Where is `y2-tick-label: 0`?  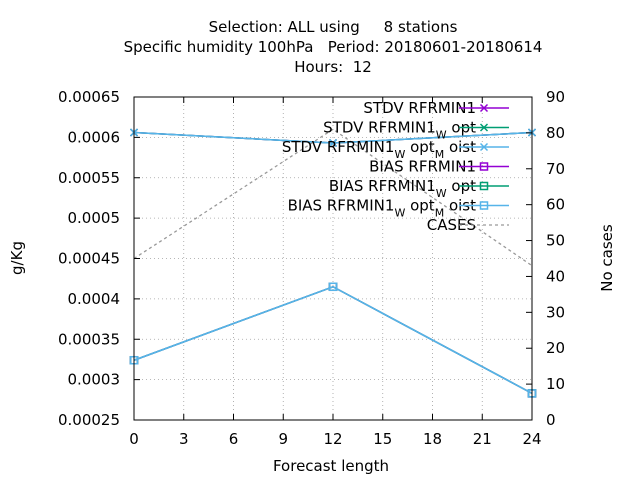
y2-tick-label: 0 is located at coordinates (551, 420).